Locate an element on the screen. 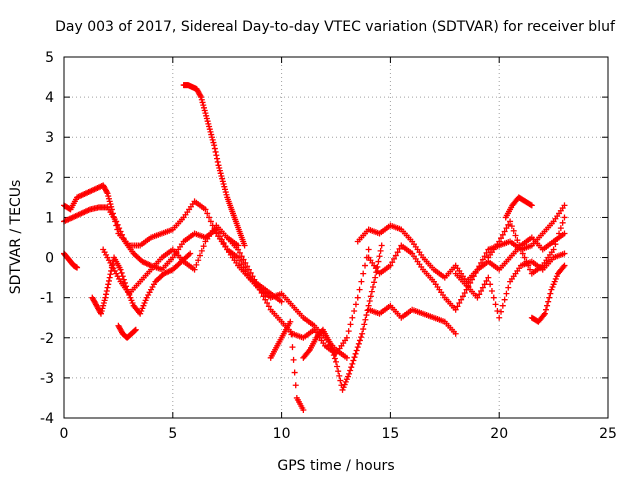  series-sat-e is located at coordinates (127, 331).